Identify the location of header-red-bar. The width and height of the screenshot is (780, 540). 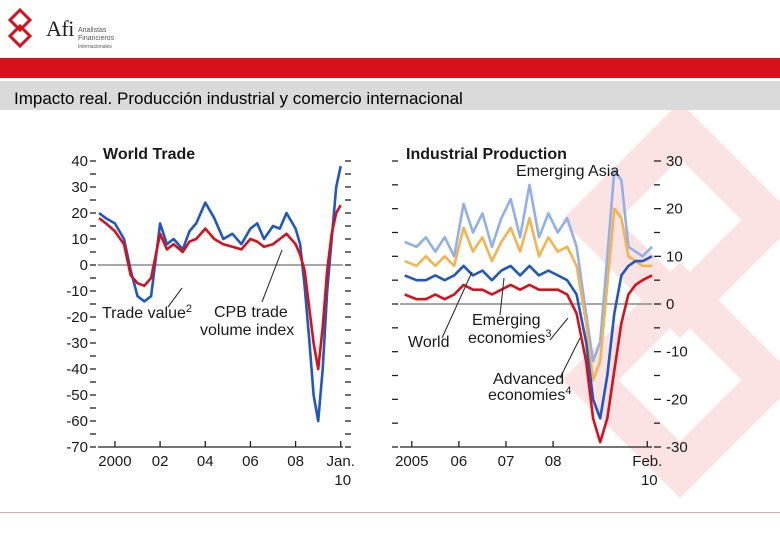
(390, 68).